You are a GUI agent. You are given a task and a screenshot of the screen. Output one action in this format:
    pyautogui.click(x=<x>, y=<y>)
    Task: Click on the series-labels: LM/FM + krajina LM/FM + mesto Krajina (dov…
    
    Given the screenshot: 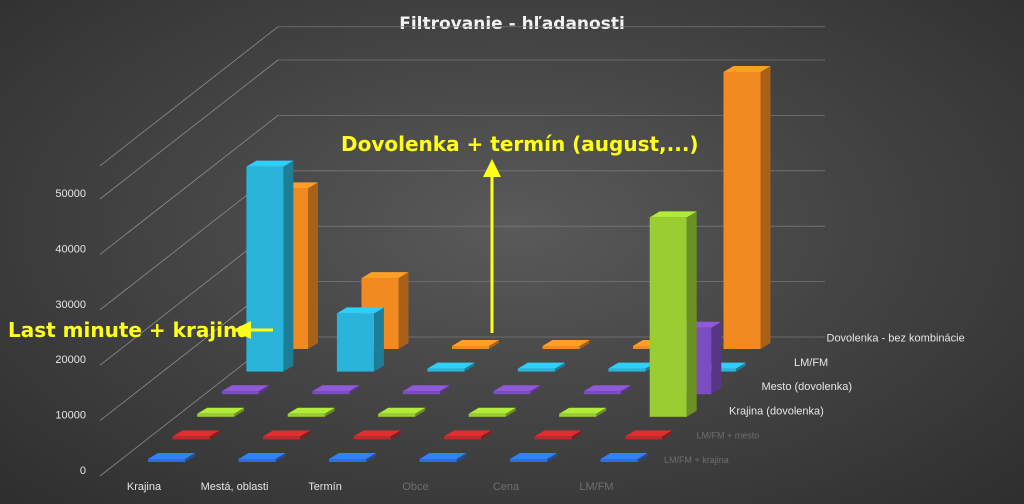 What is the action you would take?
    pyautogui.click(x=814, y=399)
    